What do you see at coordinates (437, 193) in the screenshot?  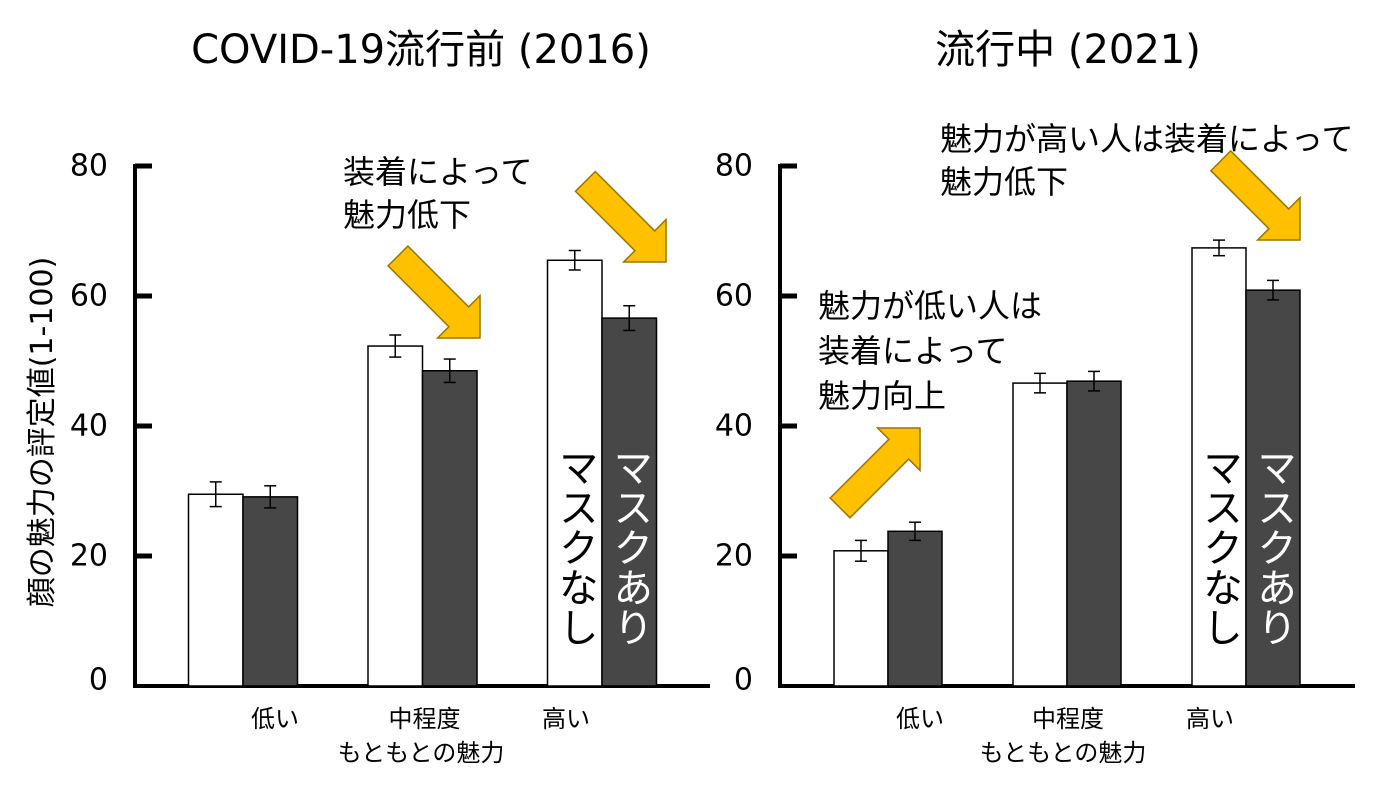 I see `annotation: 装着によって 魅力低下` at bounding box center [437, 193].